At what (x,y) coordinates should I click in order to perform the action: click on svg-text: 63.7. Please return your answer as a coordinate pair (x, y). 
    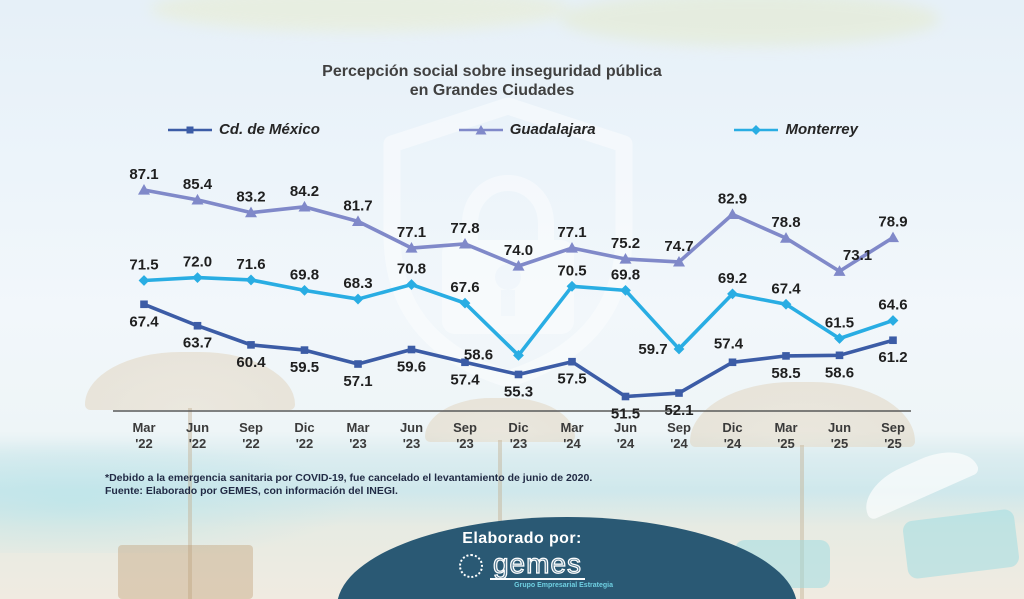
    Looking at the image, I should click on (197, 343).